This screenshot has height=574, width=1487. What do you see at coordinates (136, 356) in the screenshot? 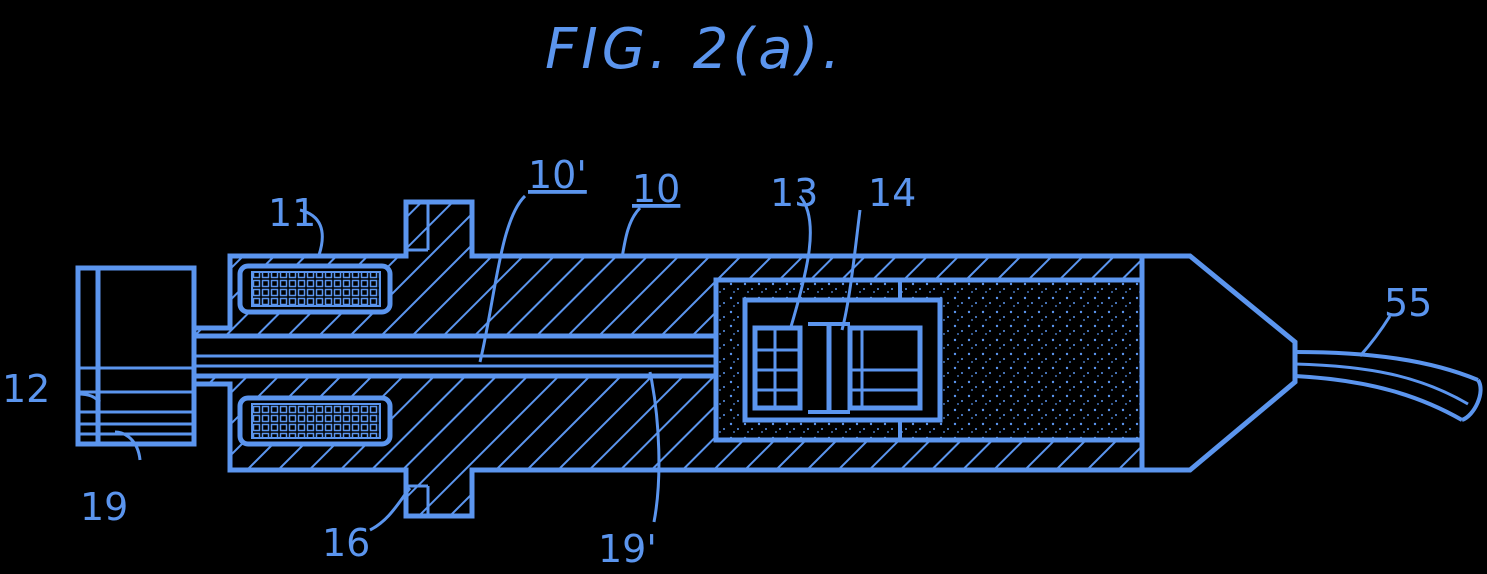
I see `end-cap` at bounding box center [136, 356].